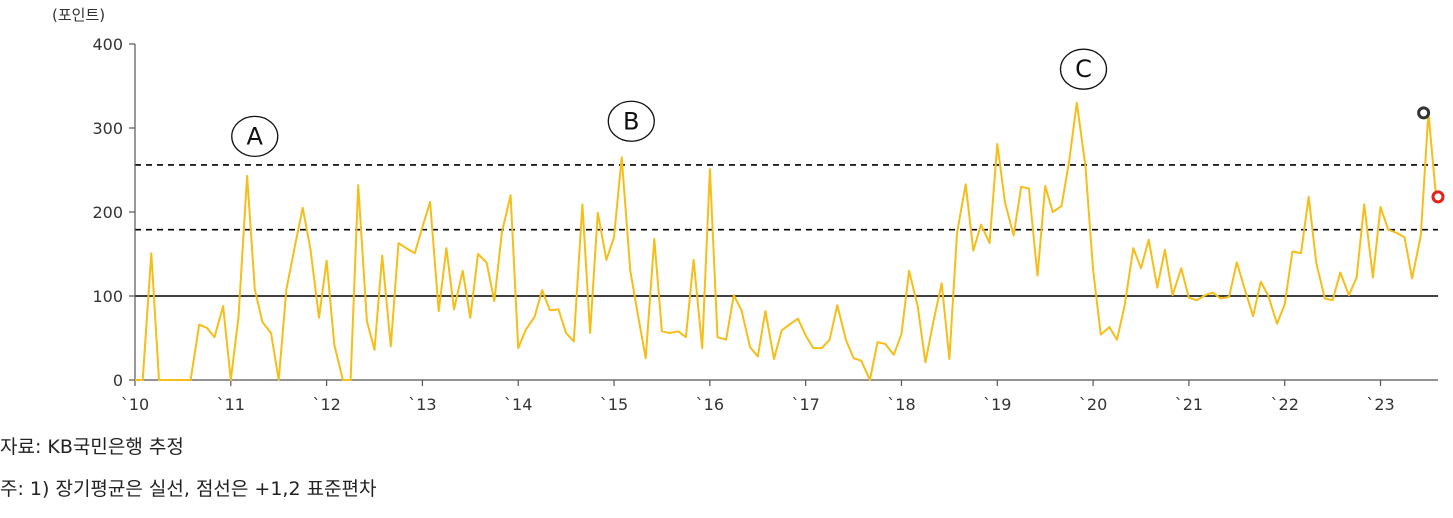  What do you see at coordinates (1189, 404) in the screenshot?
I see `x-tick-label: `21` at bounding box center [1189, 404].